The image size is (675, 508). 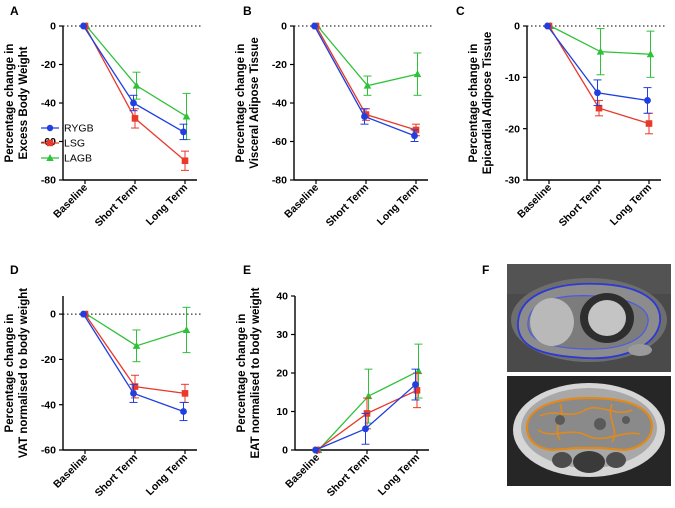 I want to click on y-axis-label: VAT normalised to body weight, so click(x=24, y=373).